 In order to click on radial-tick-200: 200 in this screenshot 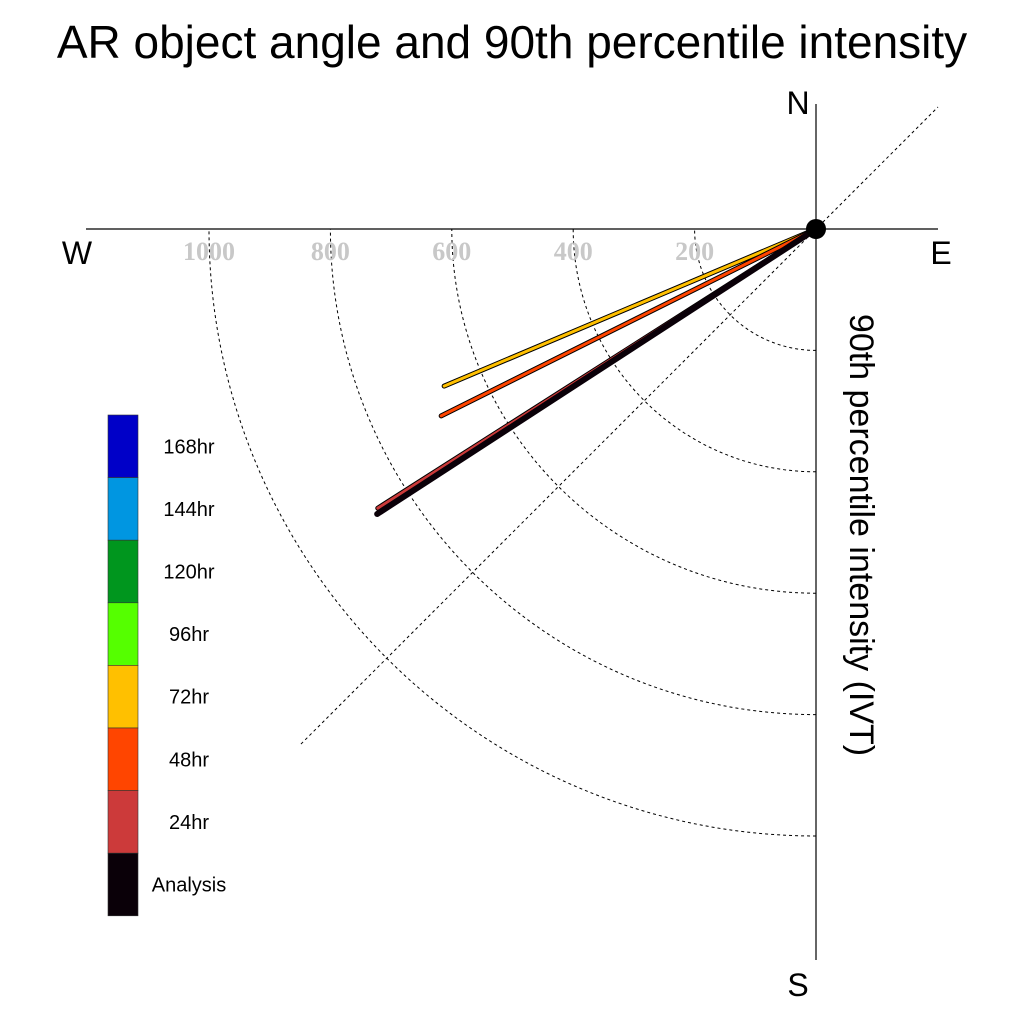, I will do `click(694, 251)`.